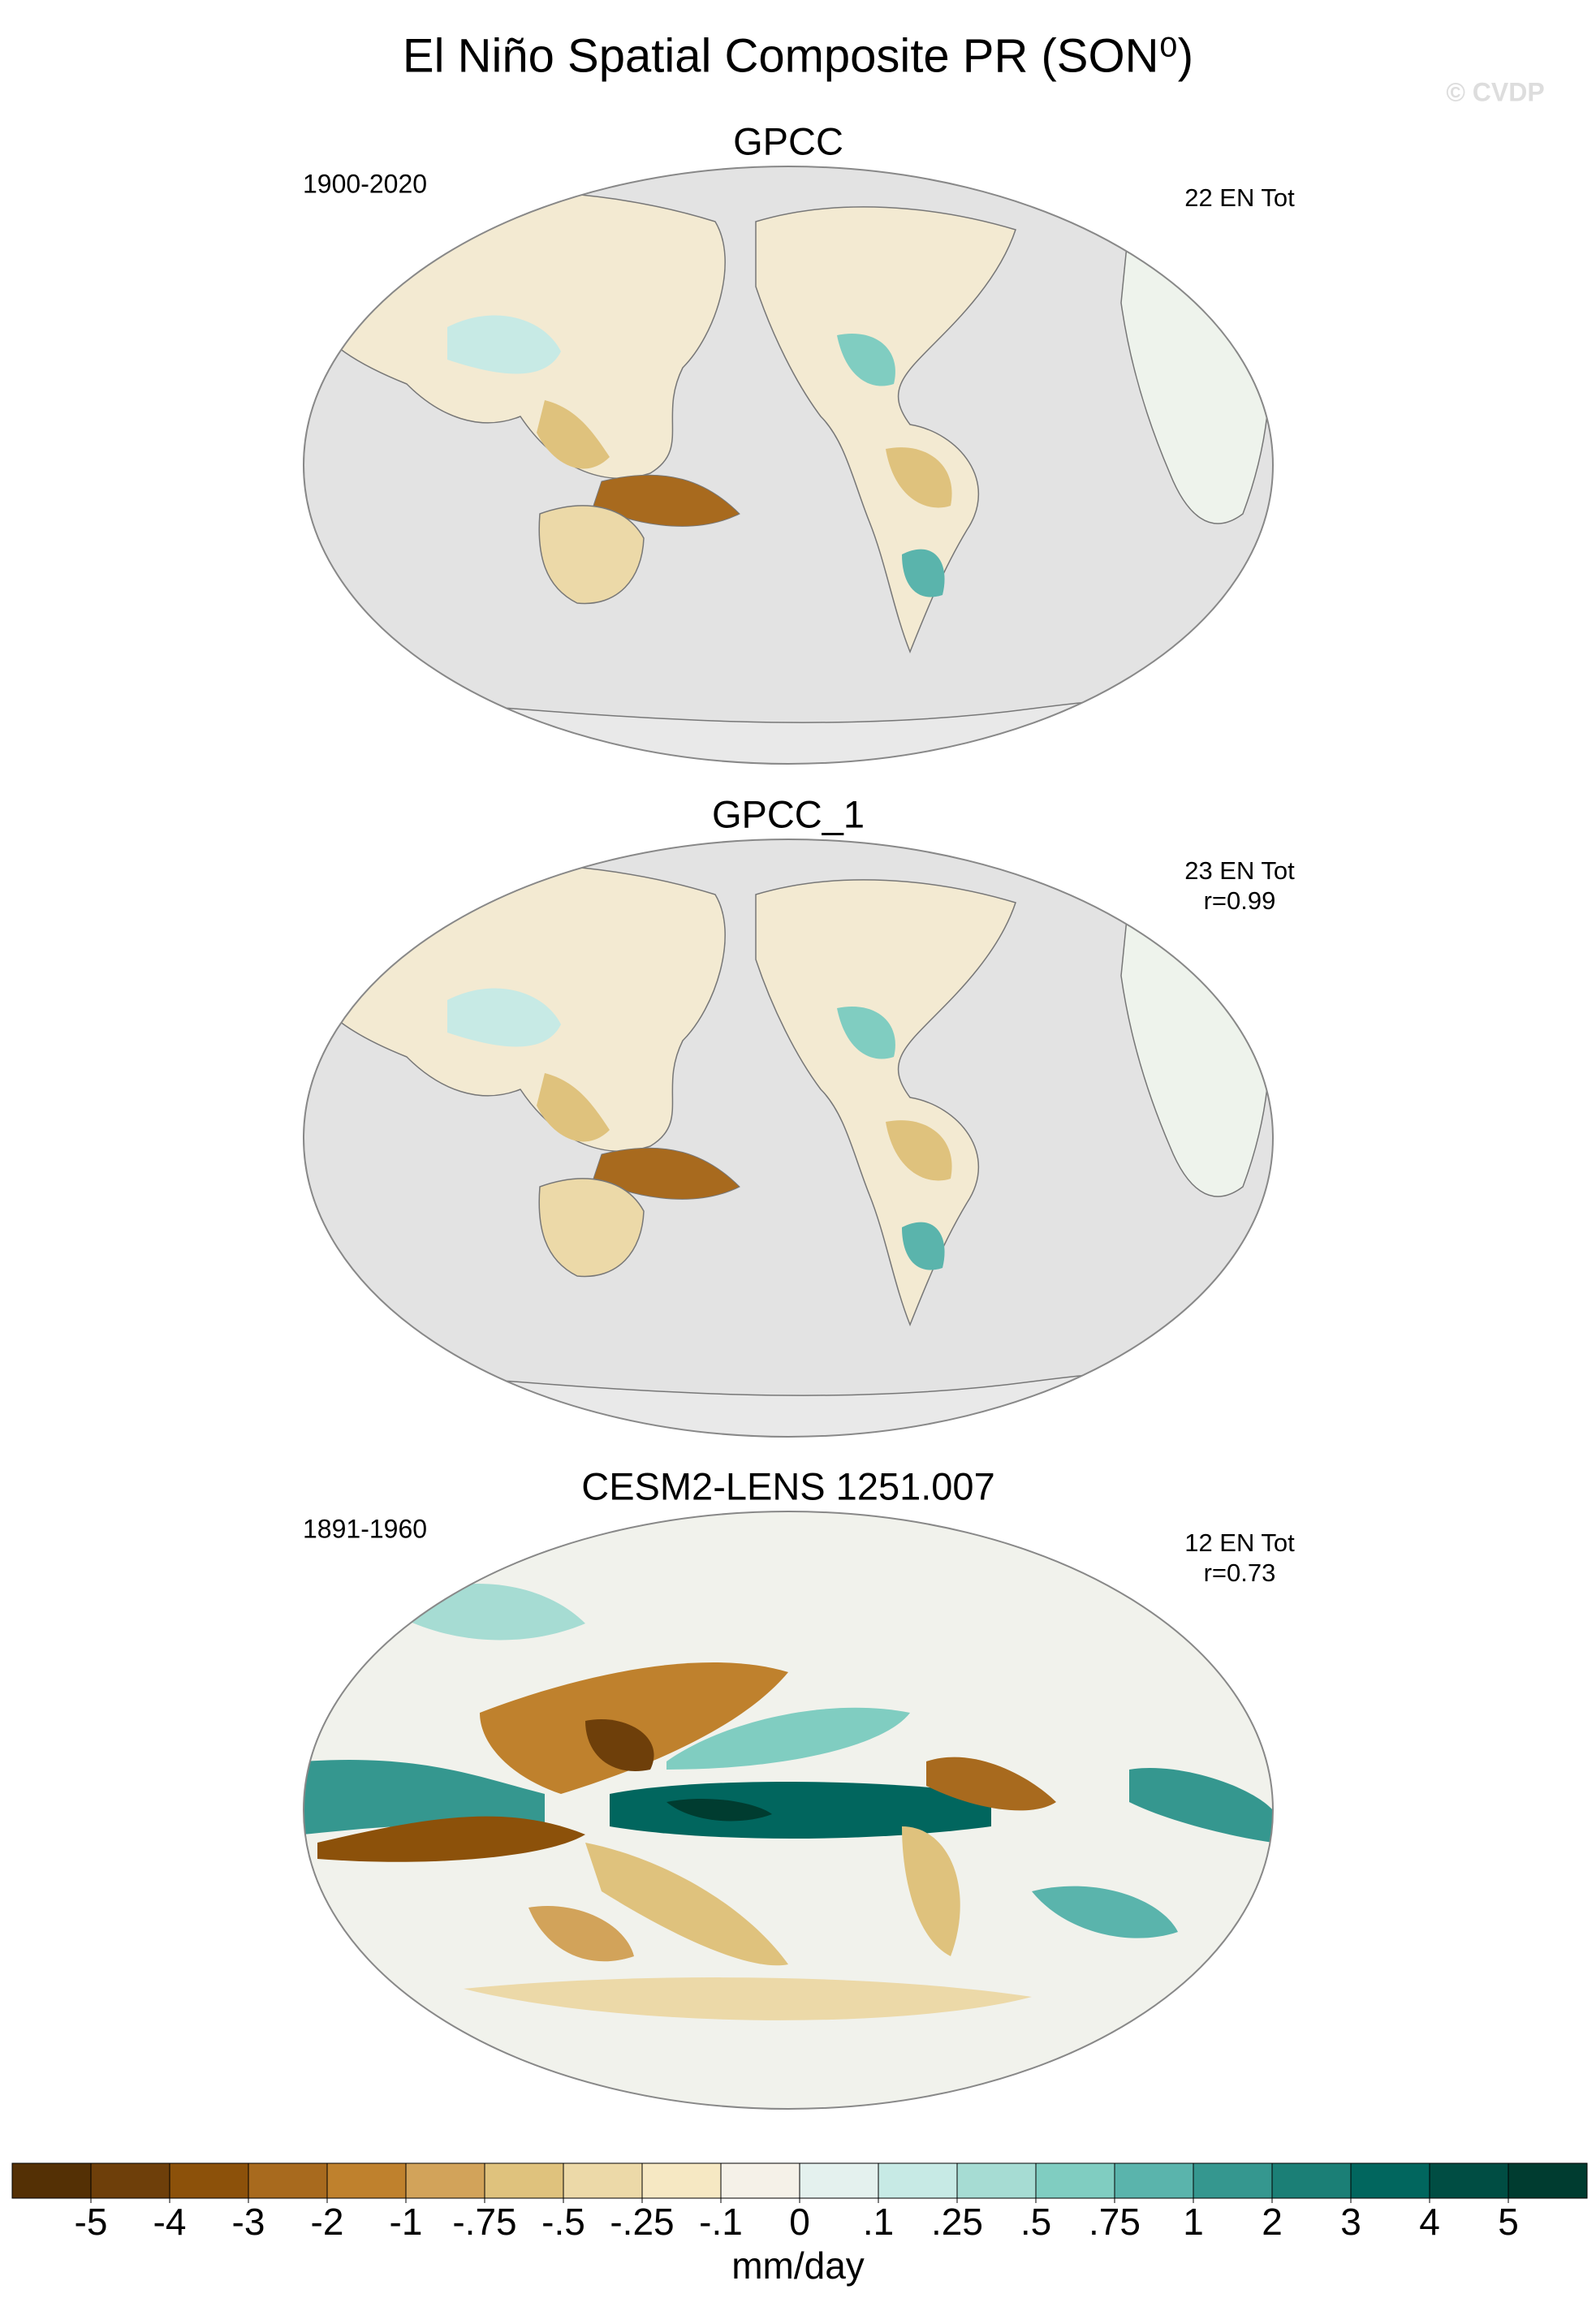 The height and width of the screenshot is (2311, 1596). I want to click on colorbar-tick-label: -.5, so click(563, 2222).